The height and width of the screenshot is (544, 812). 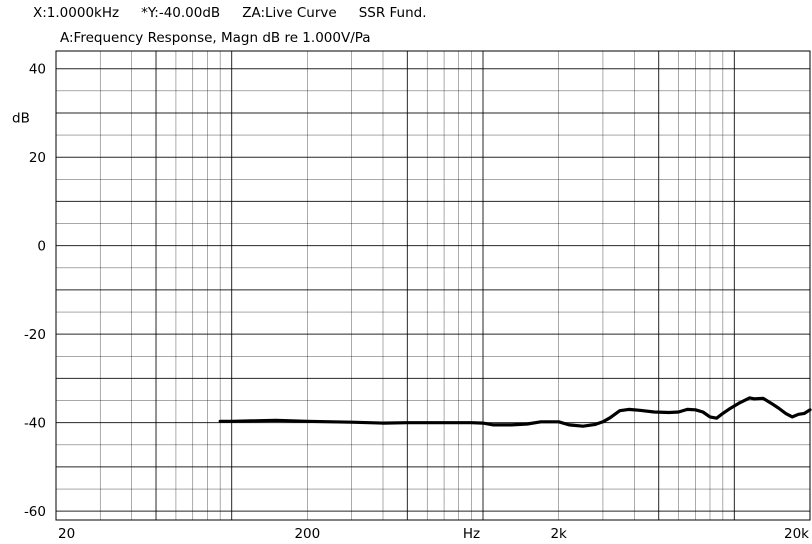 What do you see at coordinates (471, 534) in the screenshot?
I see `x-axis-label: Hz` at bounding box center [471, 534].